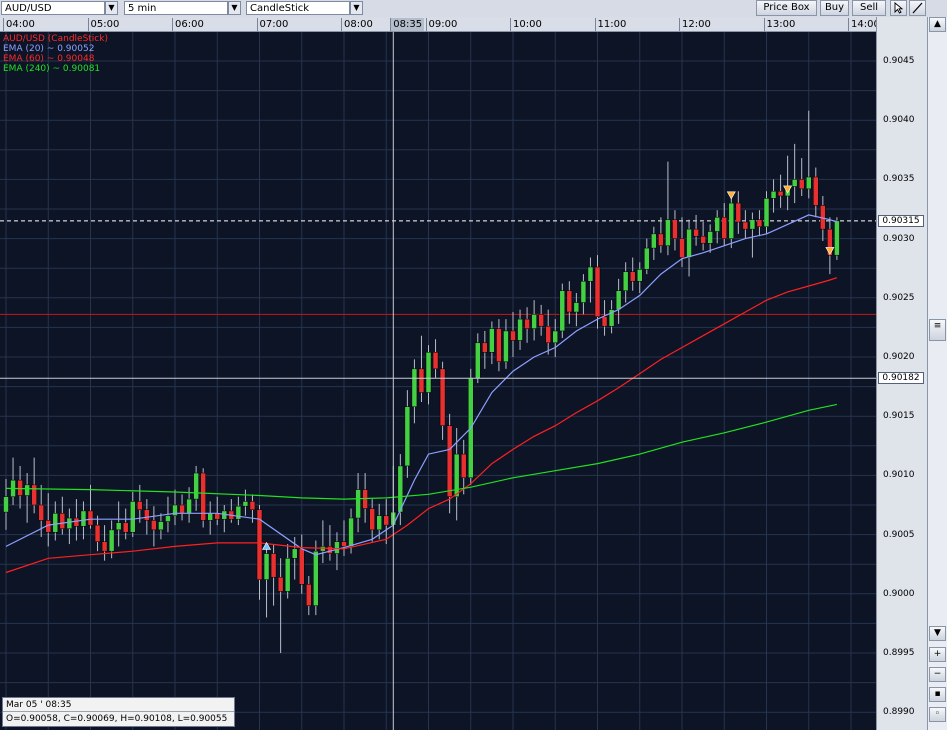 The width and height of the screenshot is (947, 730). What do you see at coordinates (695, 24) in the screenshot?
I see `time-label: 12:00` at bounding box center [695, 24].